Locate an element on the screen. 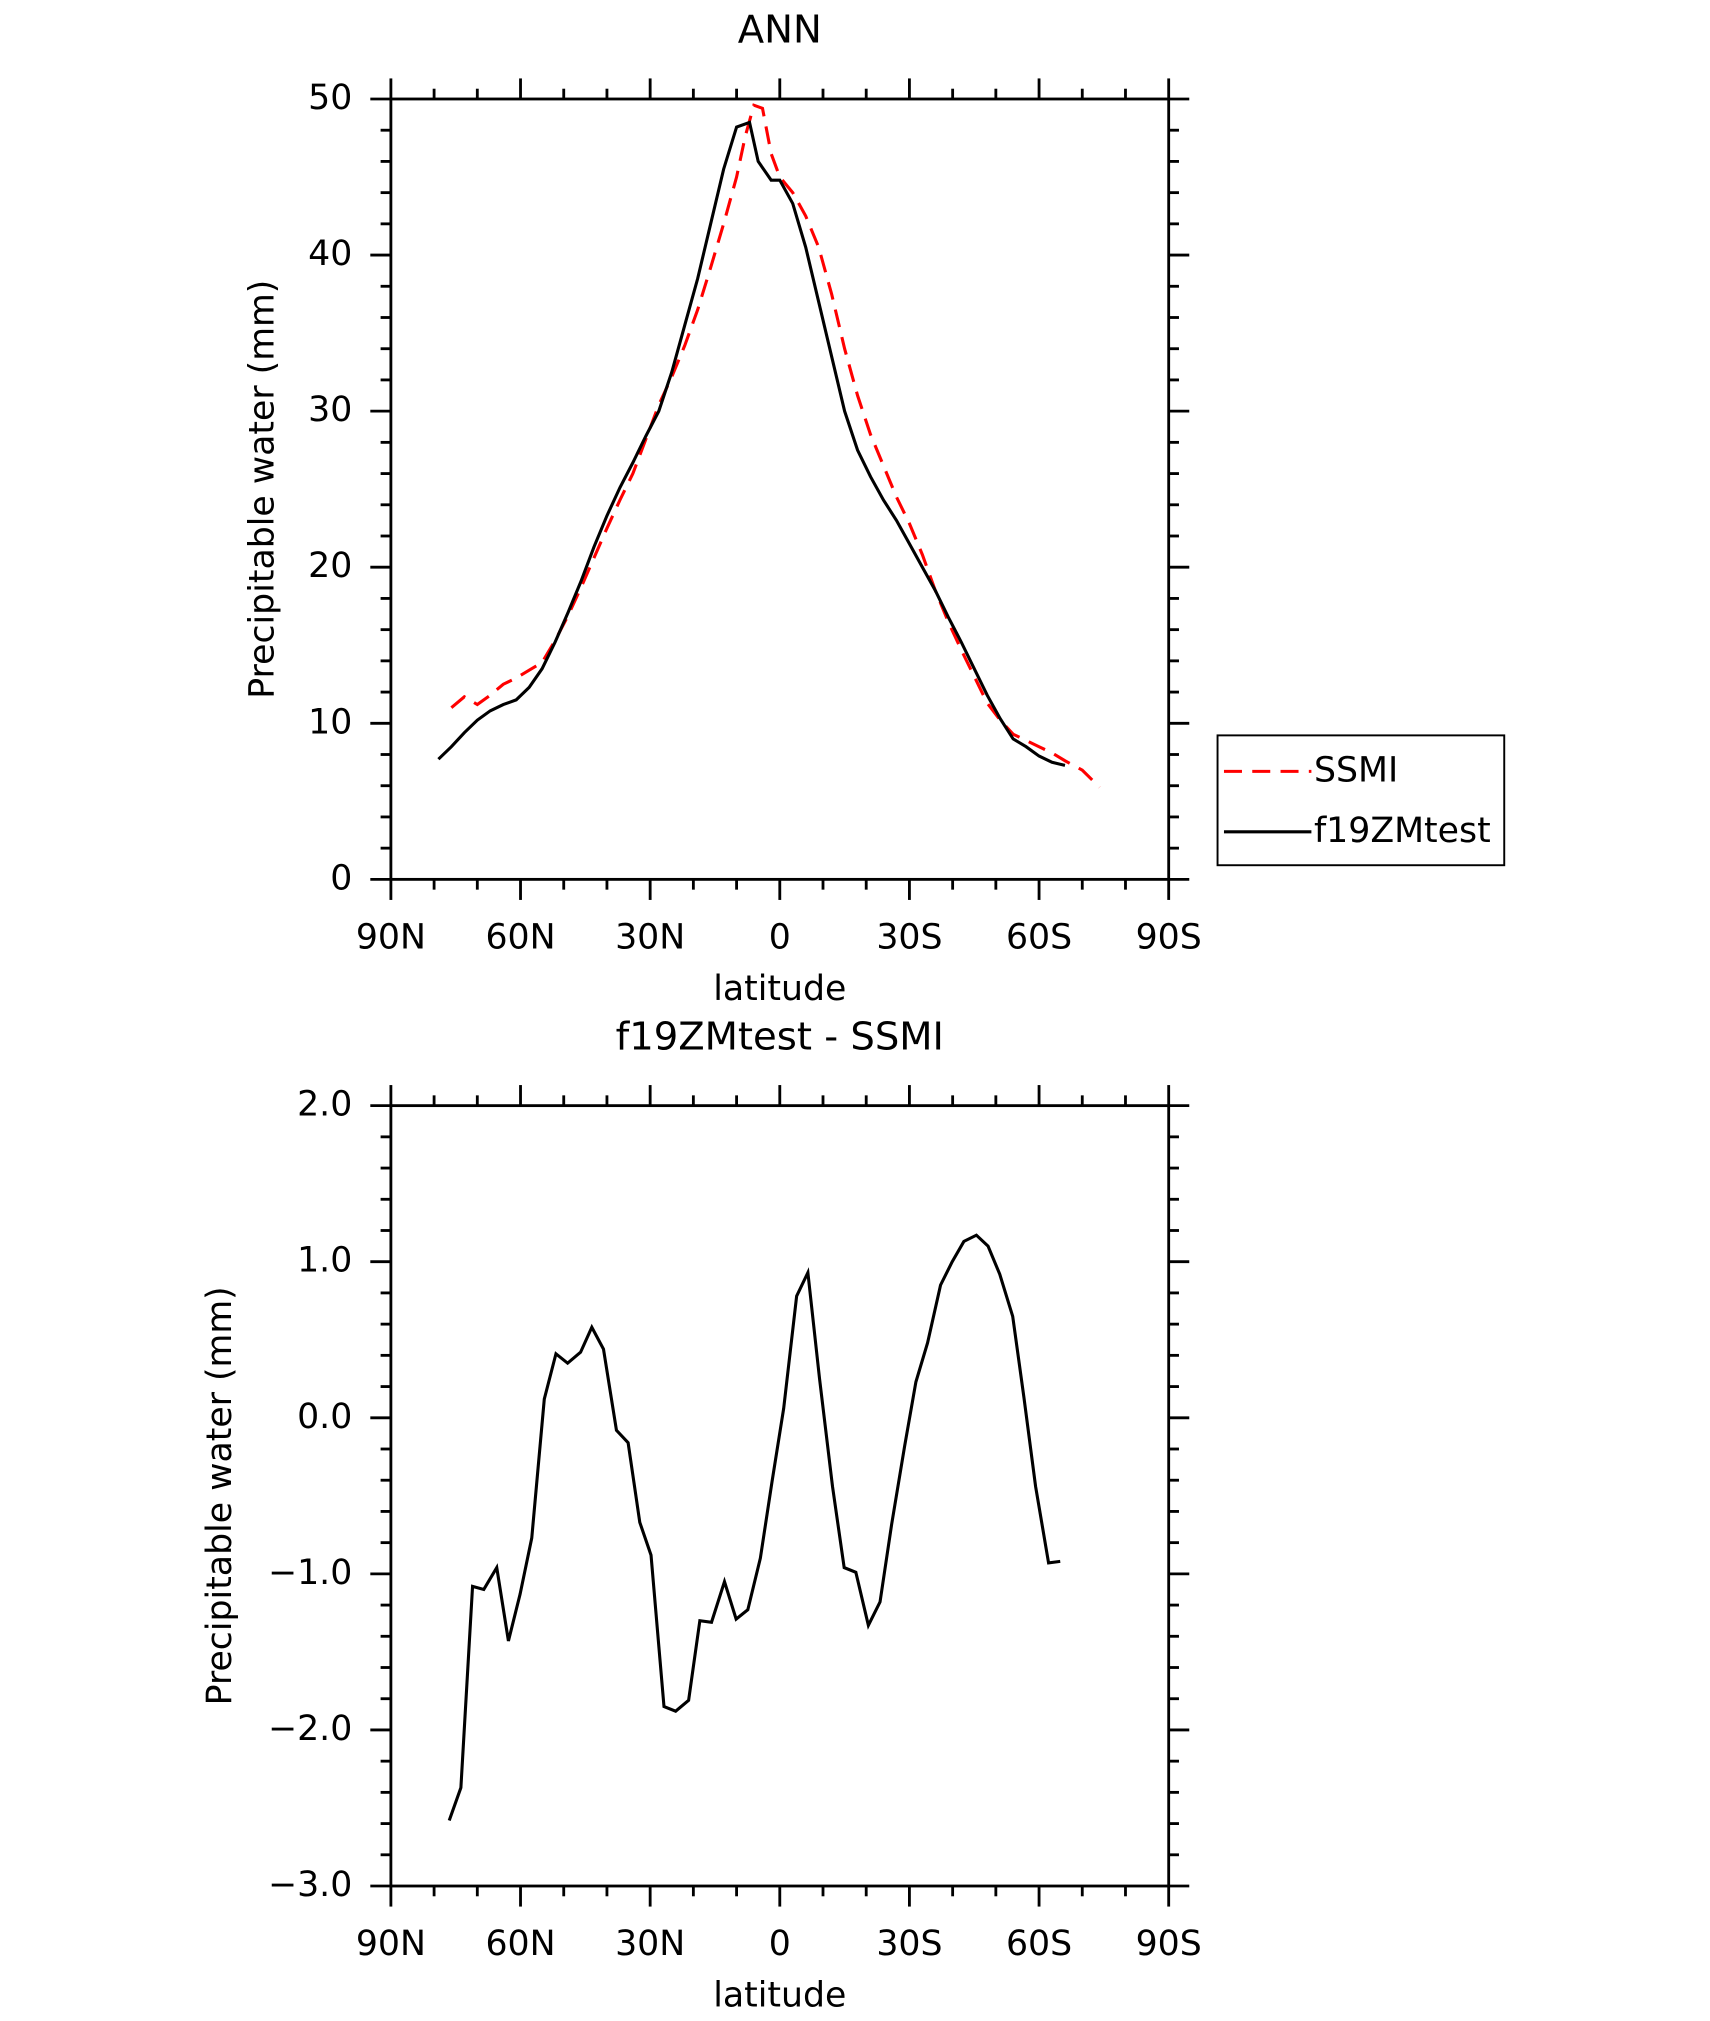  y-tick-label: 10 is located at coordinates (330, 722).